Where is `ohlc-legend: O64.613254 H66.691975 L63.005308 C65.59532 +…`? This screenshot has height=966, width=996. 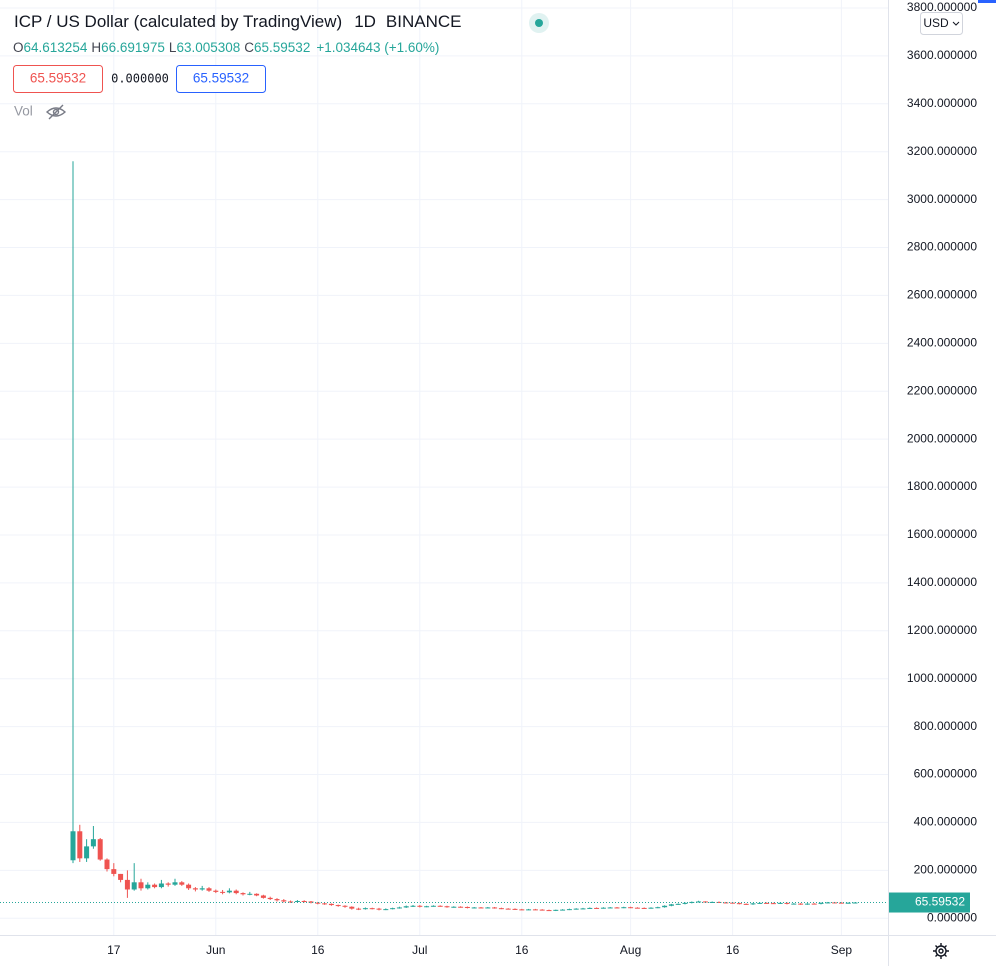 ohlc-legend: O64.613254 H66.691975 L63.005308 C65.59532 +… is located at coordinates (226, 47).